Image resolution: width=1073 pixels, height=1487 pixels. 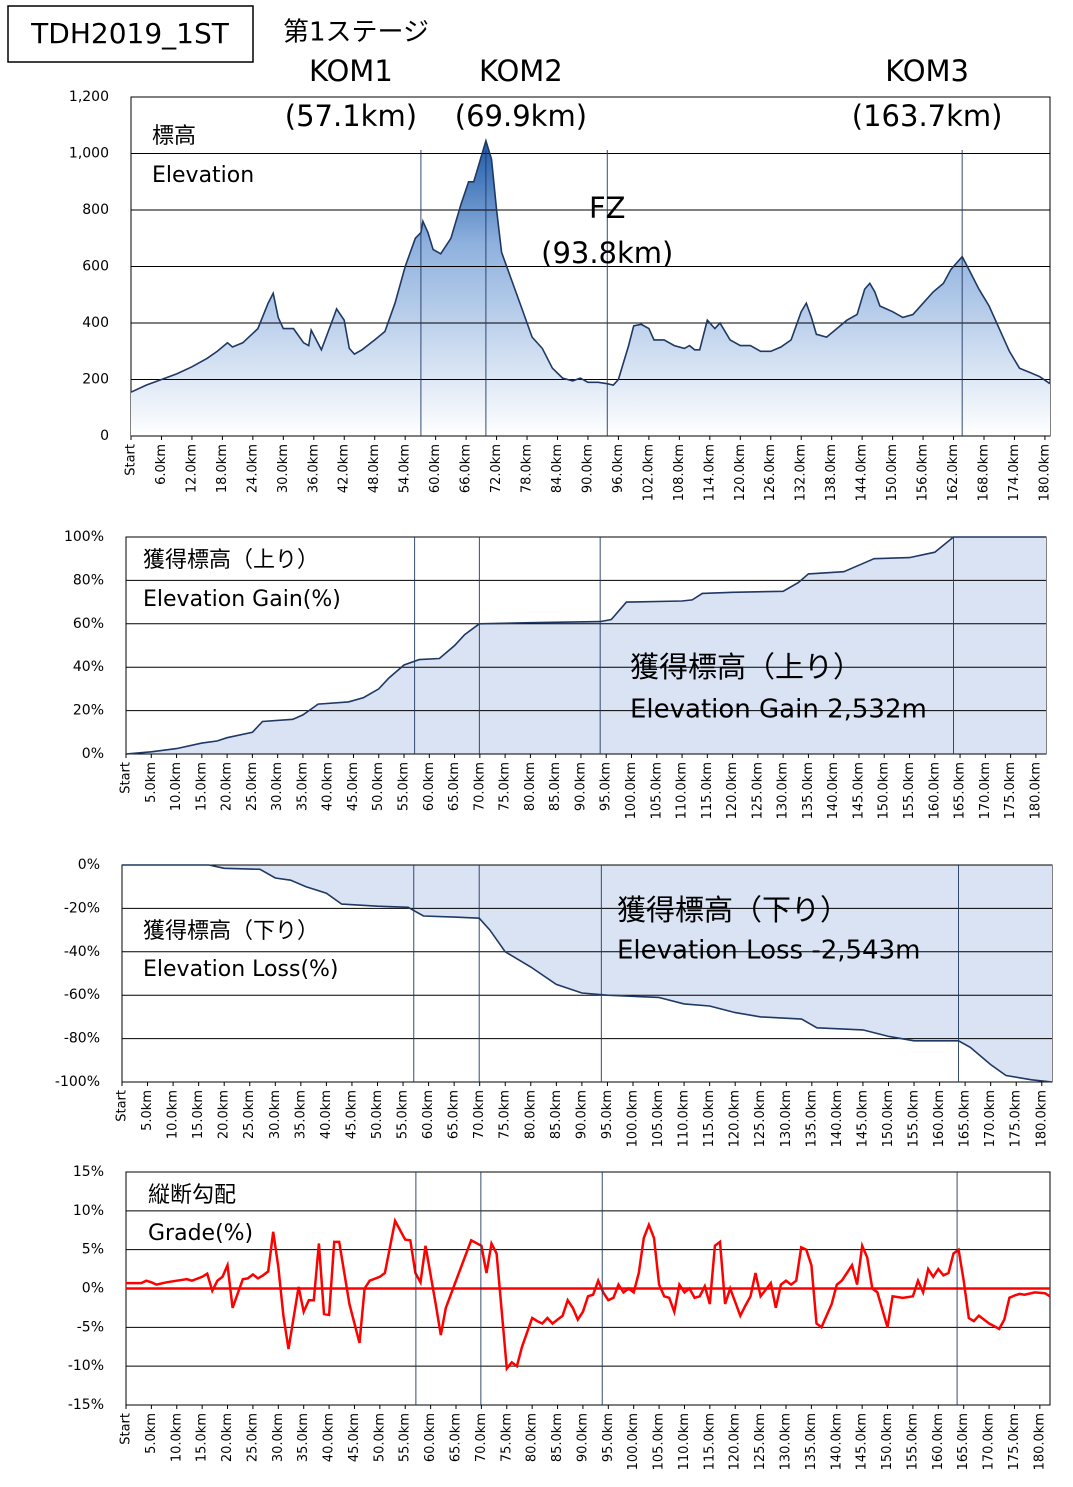 What do you see at coordinates (405, 1437) in the screenshot?
I see `x-tick-label: 55.0km` at bounding box center [405, 1437].